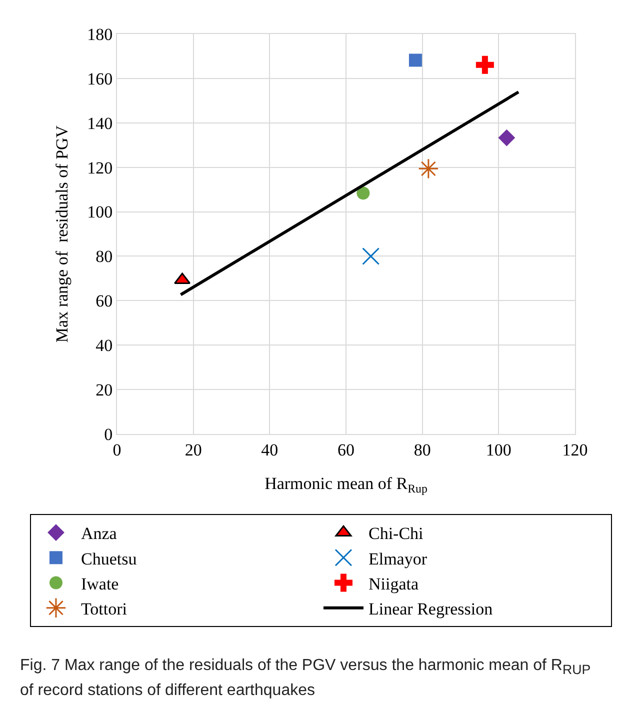 This screenshot has width=625, height=728. Describe the element at coordinates (398, 558) in the screenshot. I see `legend-label: Elmayor` at that location.